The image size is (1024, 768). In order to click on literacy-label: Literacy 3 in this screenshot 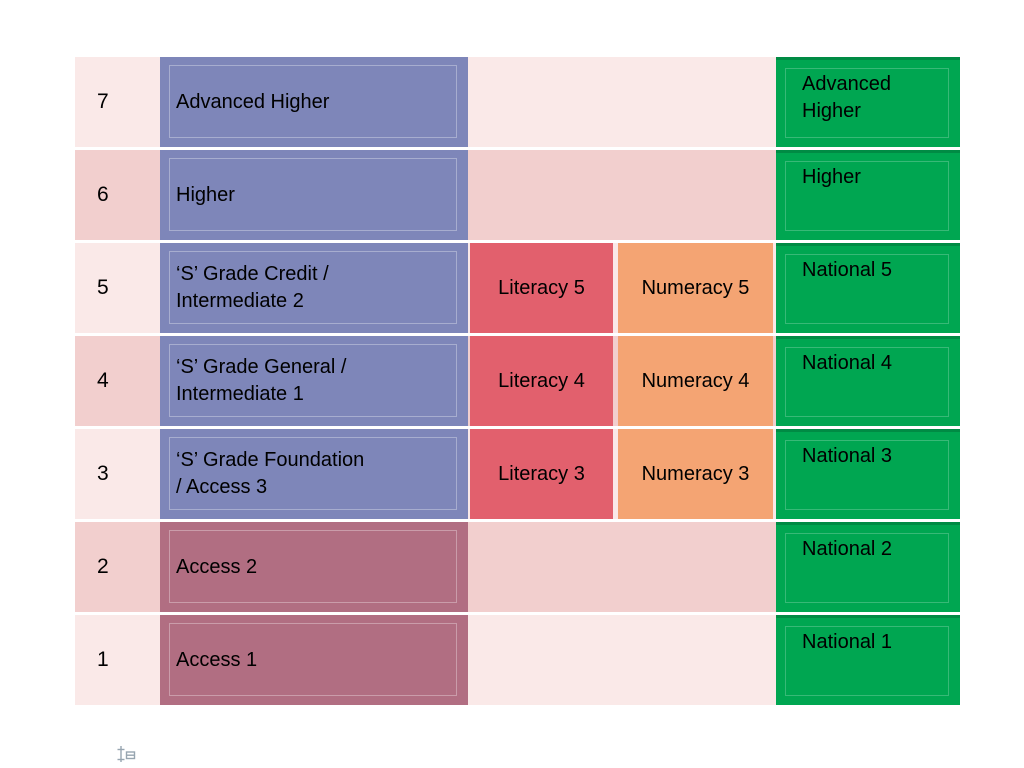, I will do `click(541, 473)`.